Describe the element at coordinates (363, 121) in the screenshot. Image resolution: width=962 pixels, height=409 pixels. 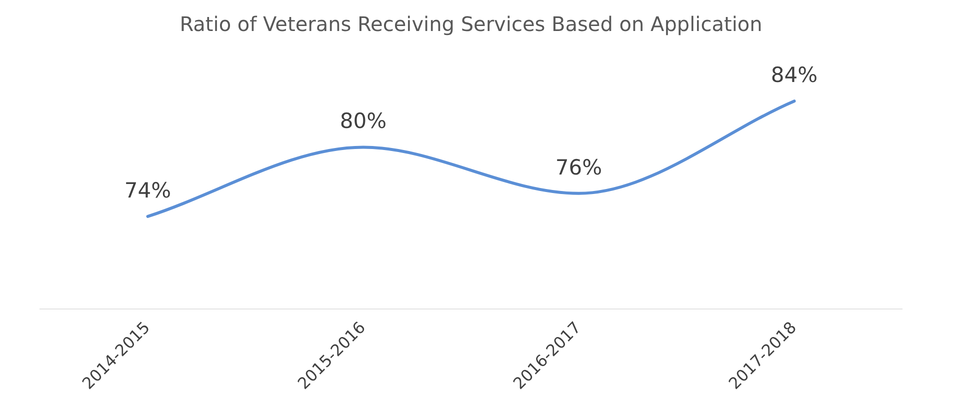
I see `data-label: 80%` at that location.